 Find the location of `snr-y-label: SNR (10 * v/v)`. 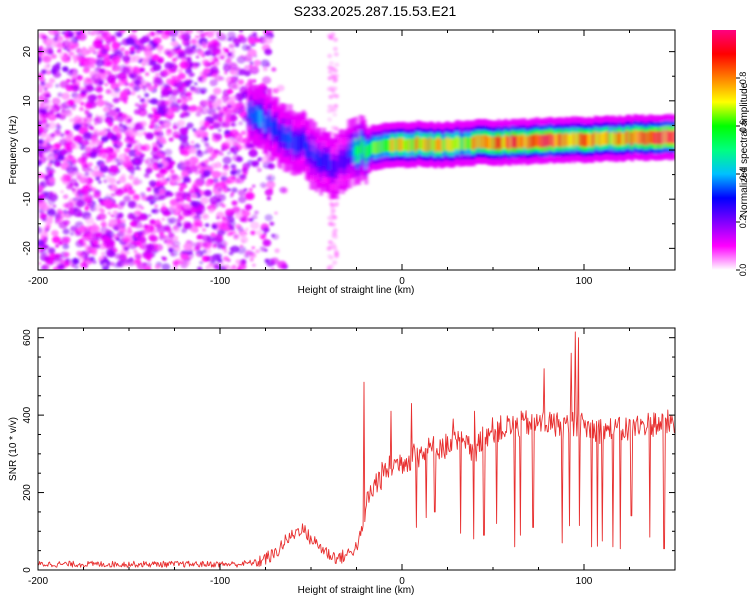

snr-y-label: SNR (10 * v/v) is located at coordinates (13, 449).